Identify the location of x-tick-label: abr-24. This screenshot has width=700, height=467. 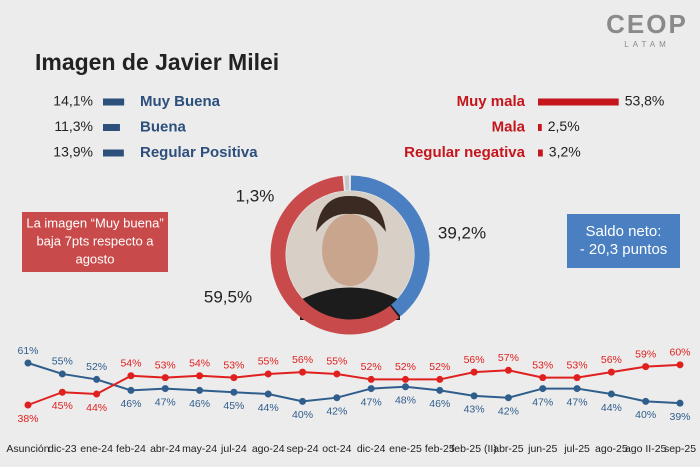
(165, 449).